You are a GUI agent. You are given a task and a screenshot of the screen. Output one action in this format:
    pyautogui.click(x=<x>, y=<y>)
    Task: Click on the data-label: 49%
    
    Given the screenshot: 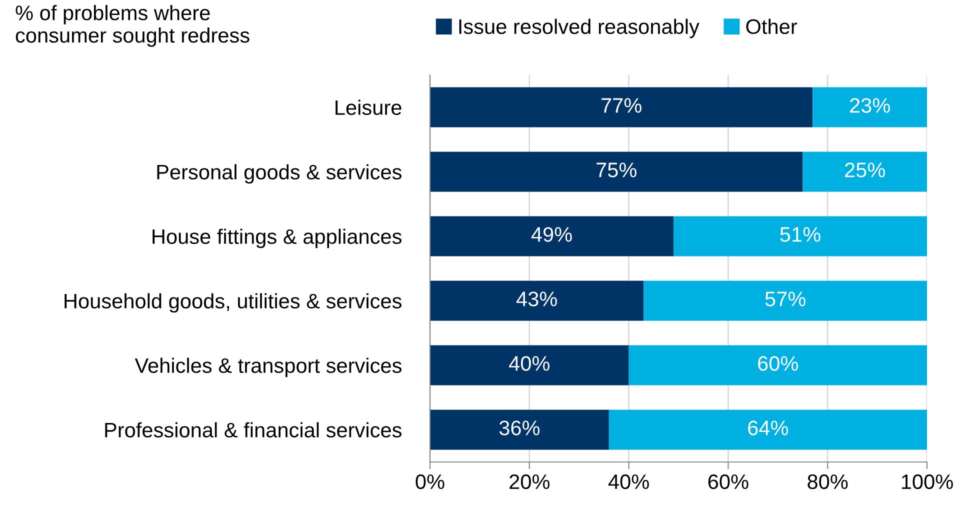 What is the action you would take?
    pyautogui.click(x=551, y=234)
    